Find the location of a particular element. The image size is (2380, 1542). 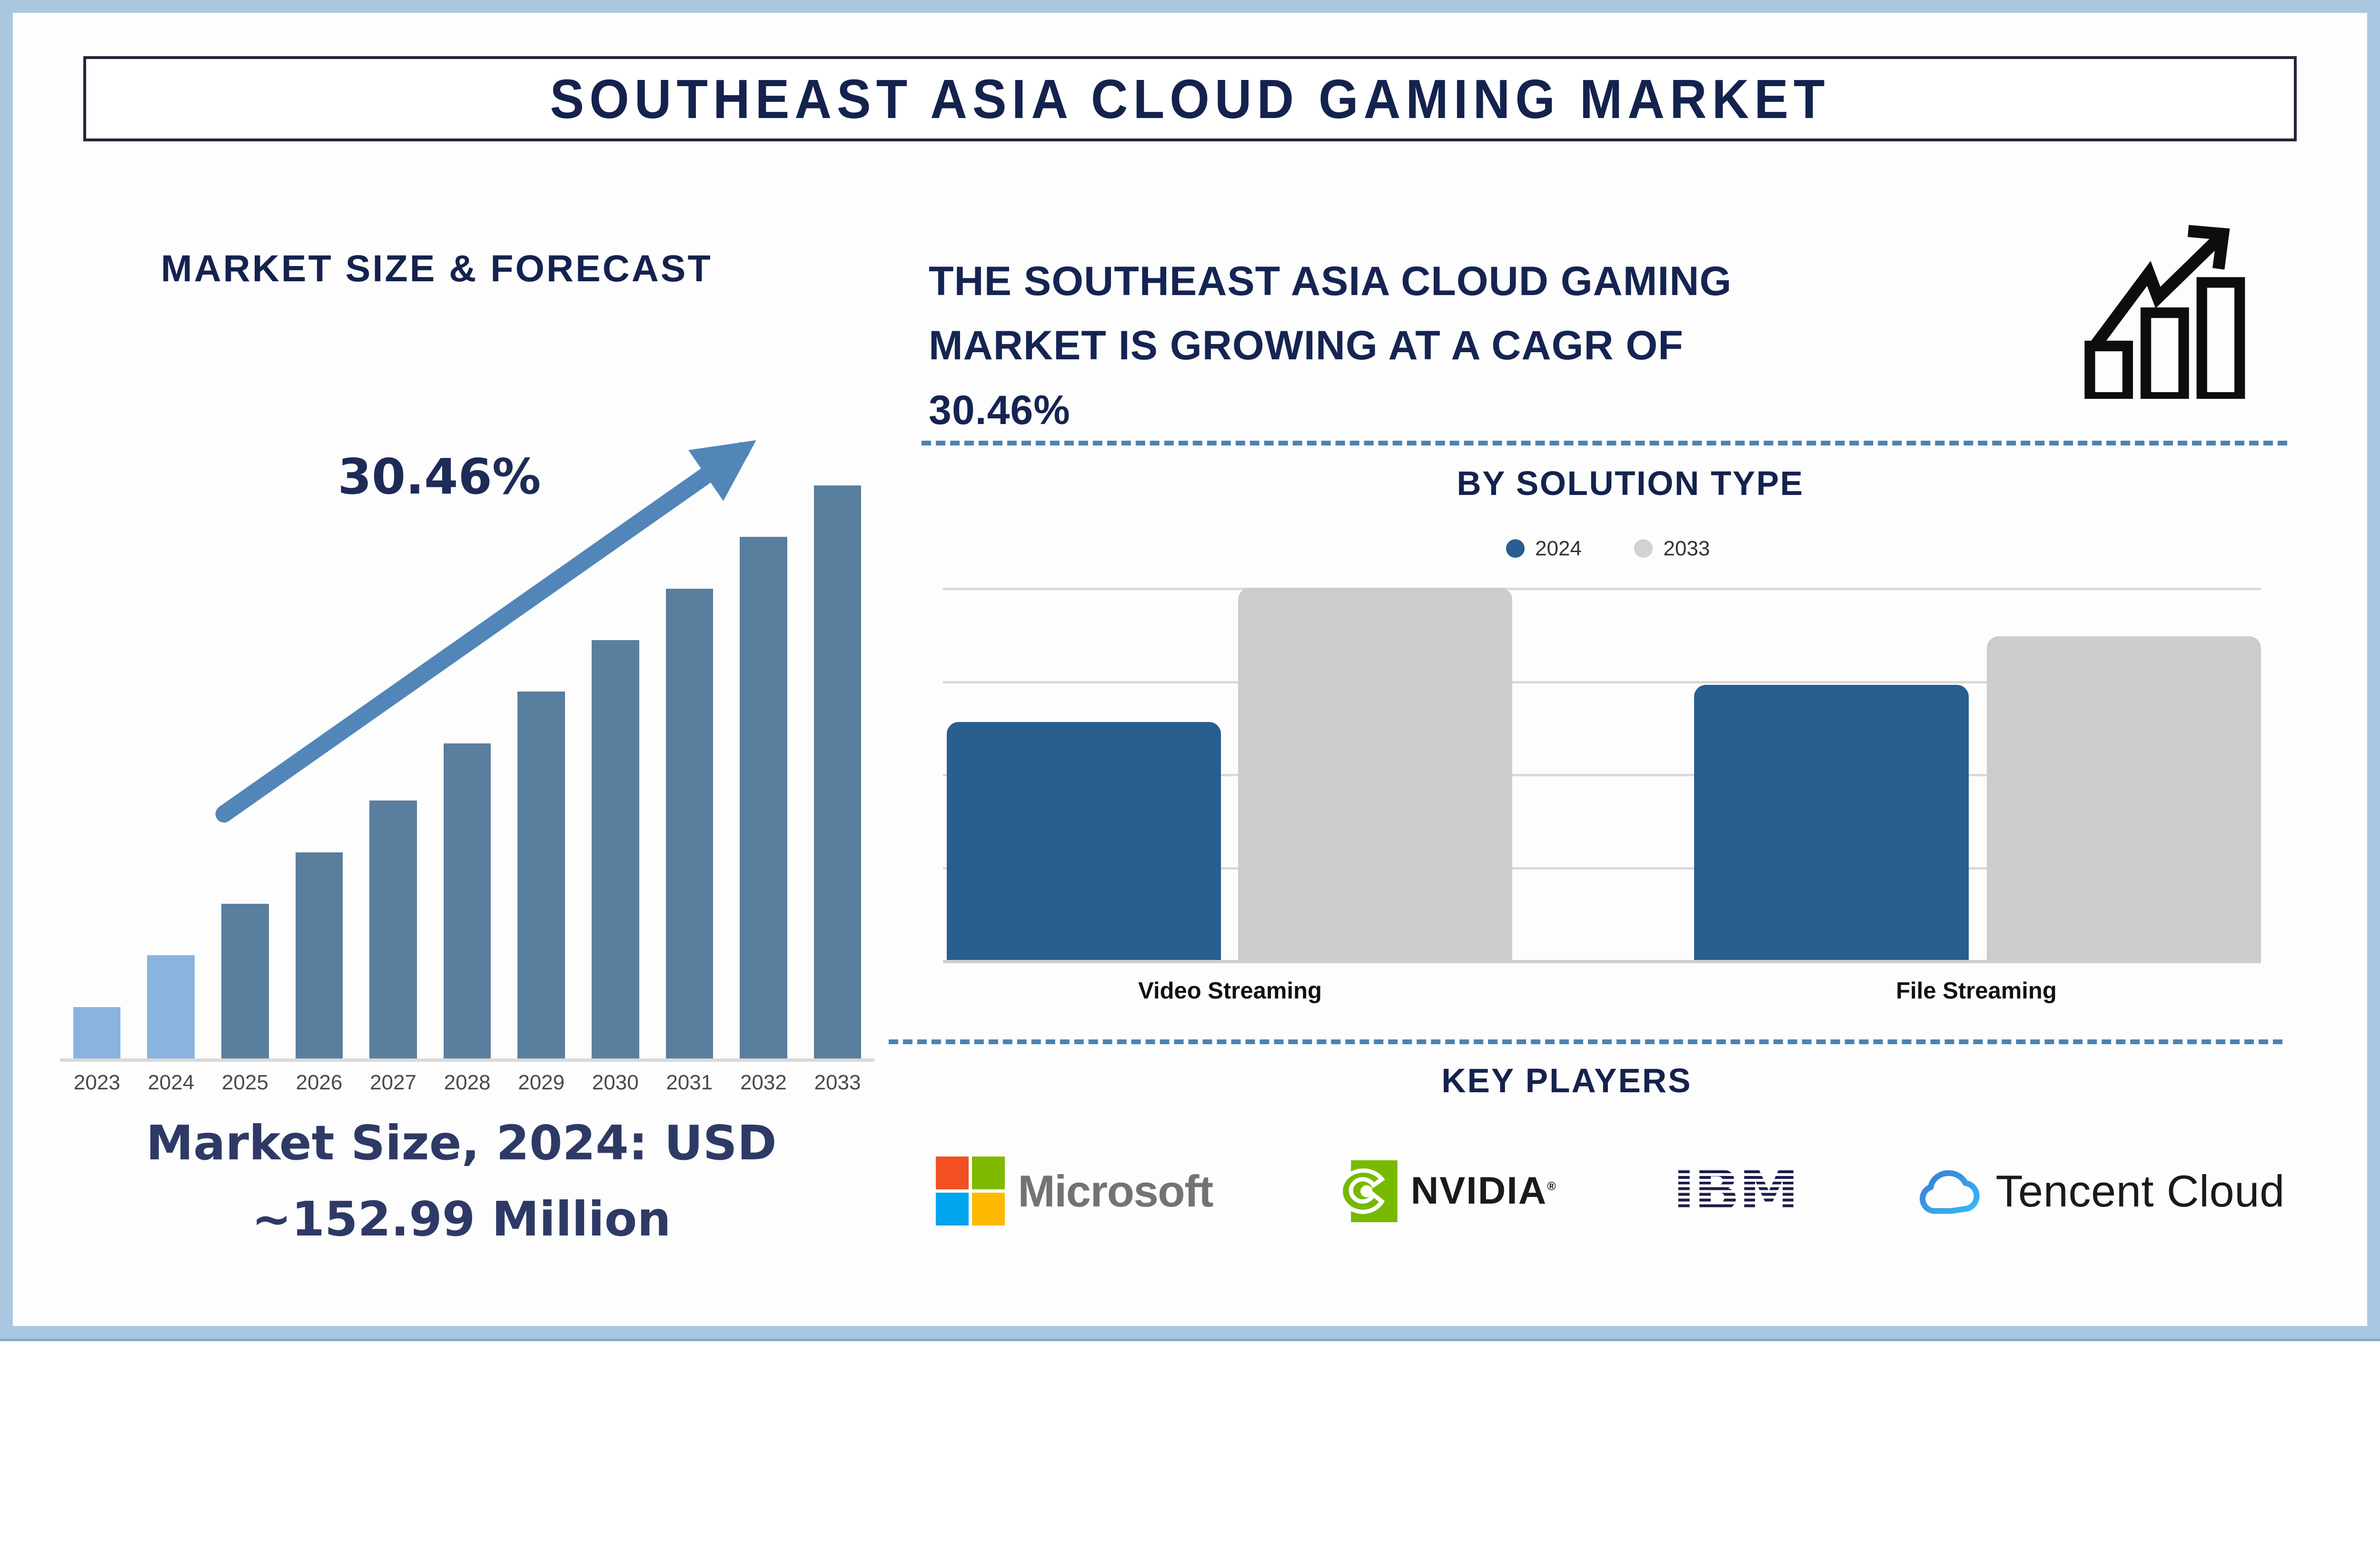

year-label: 2024 is located at coordinates (171, 1083).